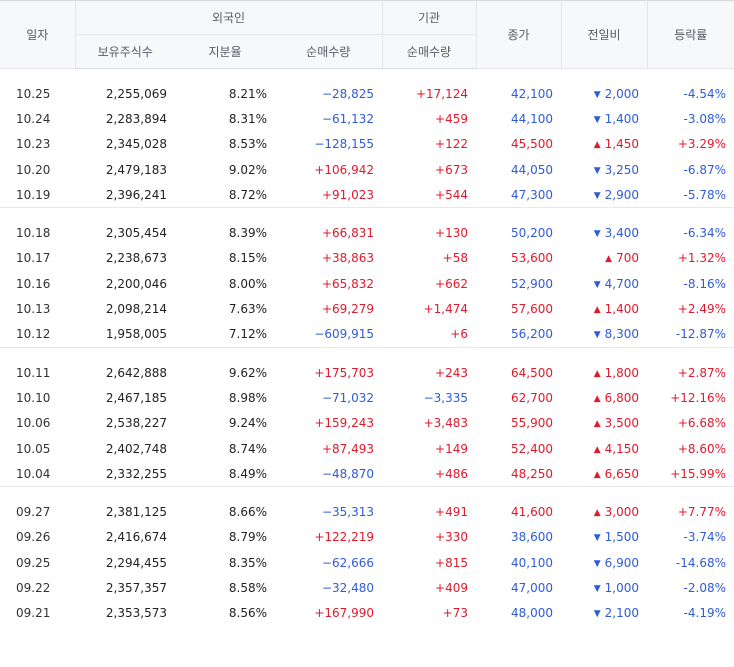 This screenshot has height=667, width=734. I want to click on cell-foreign-net-value: −61,132, so click(347, 118).